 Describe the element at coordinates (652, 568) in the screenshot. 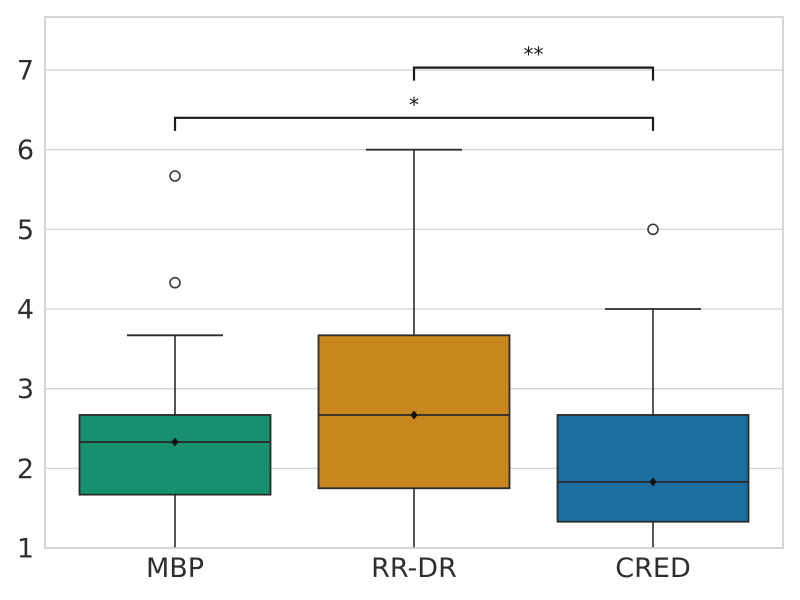

I see `x-tick-label-cred: CRED` at that location.